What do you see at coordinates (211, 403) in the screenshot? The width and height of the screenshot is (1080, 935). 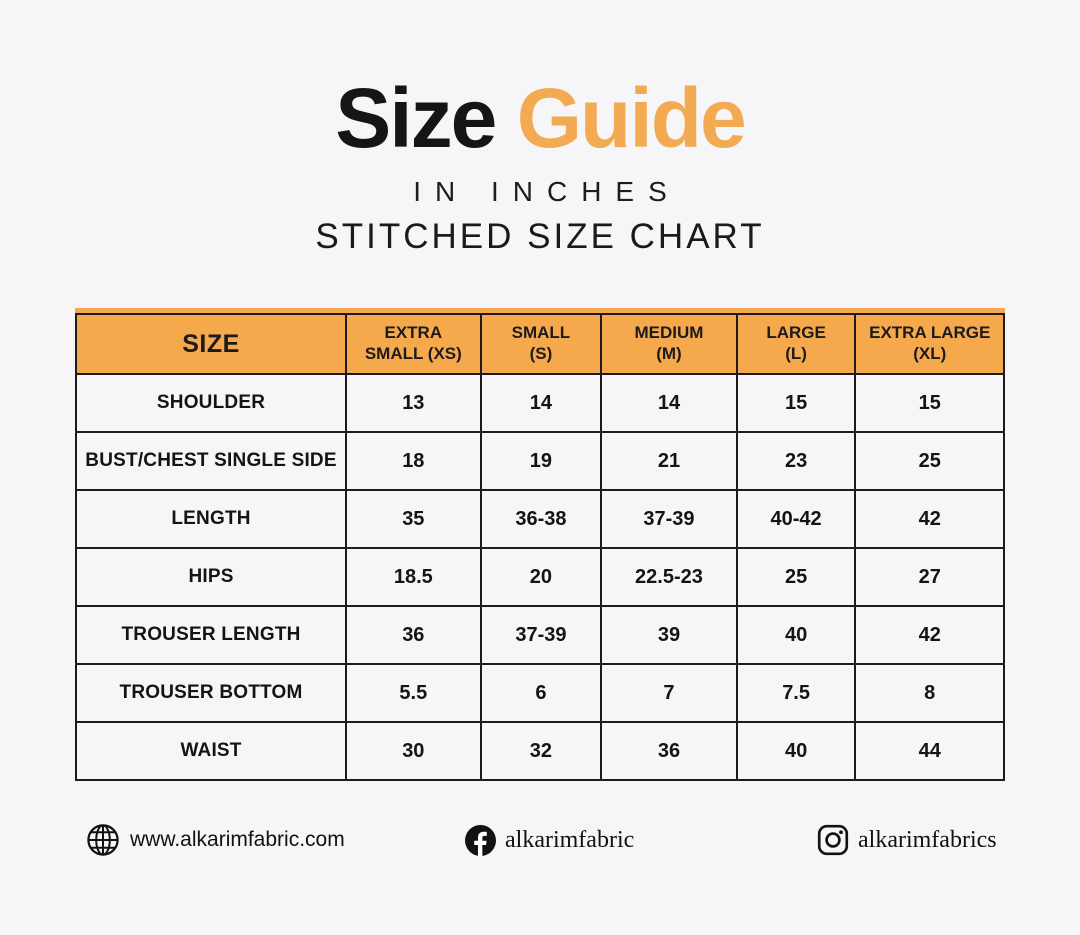 I see `row-label: SHOULDER` at bounding box center [211, 403].